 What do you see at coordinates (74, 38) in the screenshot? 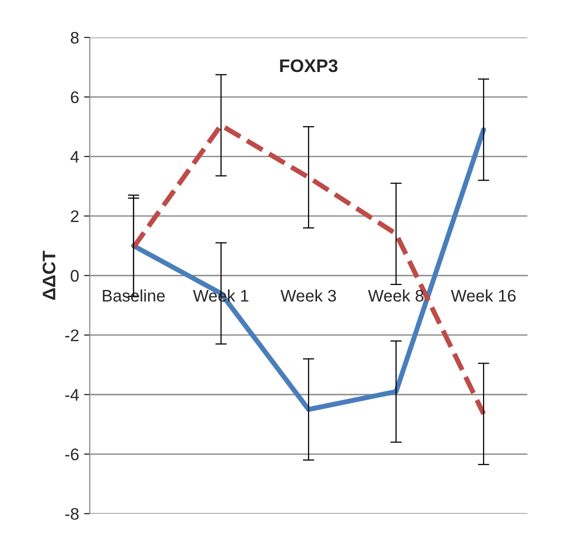
I see `y-tick-label: 8` at bounding box center [74, 38].